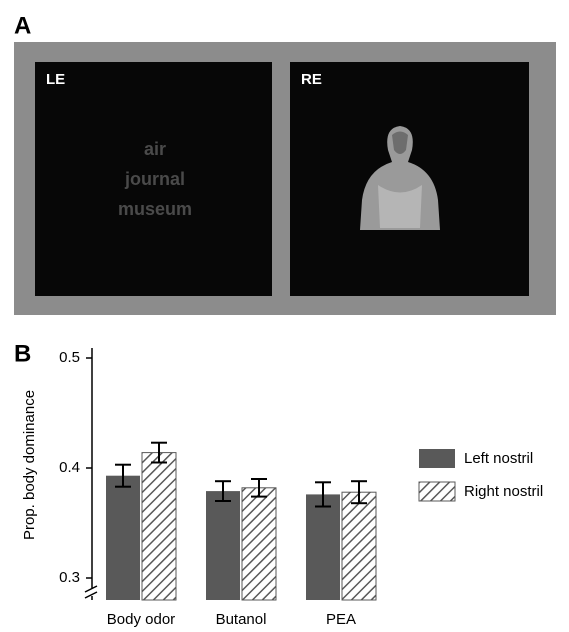  What do you see at coordinates (69, 577) in the screenshot?
I see `y-tick-label: 0.3` at bounding box center [69, 577].